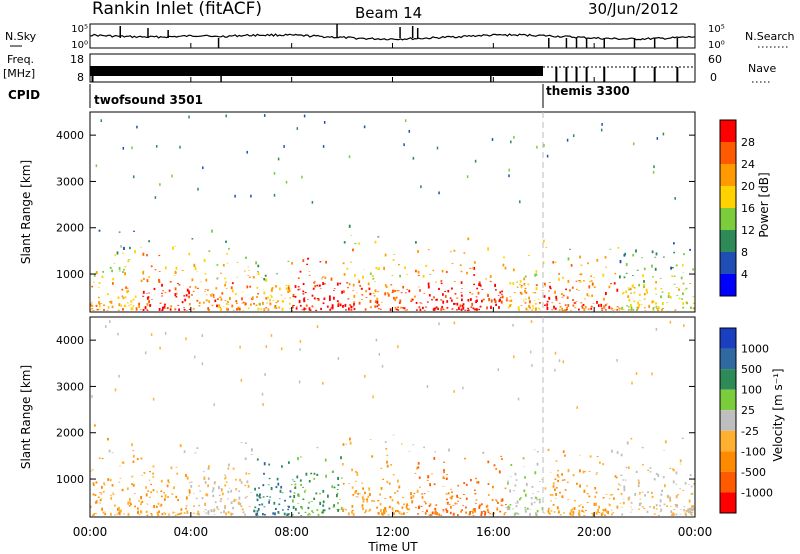  Describe the element at coordinates (748, 142) in the screenshot. I see `power-colorbar-tick: 28` at that location.